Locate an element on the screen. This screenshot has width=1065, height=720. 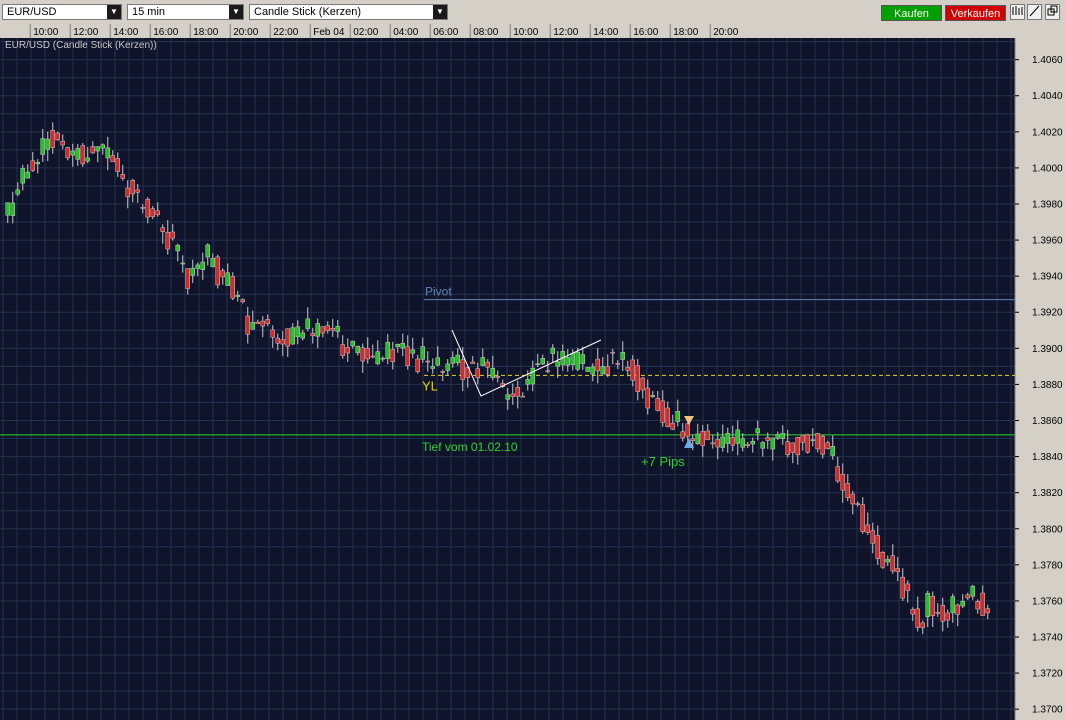
price-tick-label: 1.4040 is located at coordinates (1047, 96).